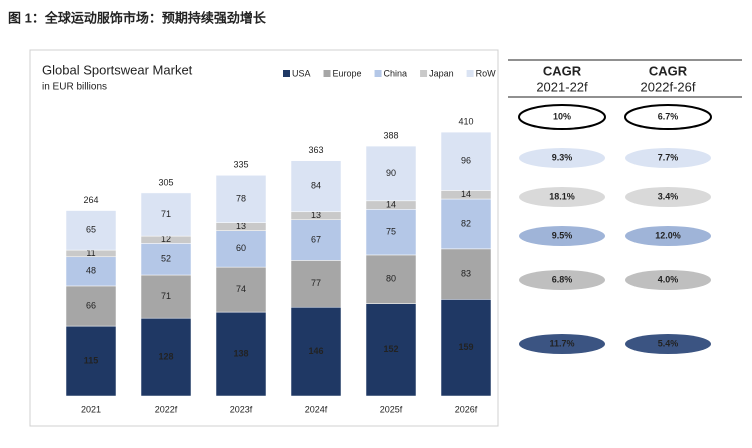 This screenshot has width=752, height=448. I want to click on segment-label: 138, so click(240, 353).